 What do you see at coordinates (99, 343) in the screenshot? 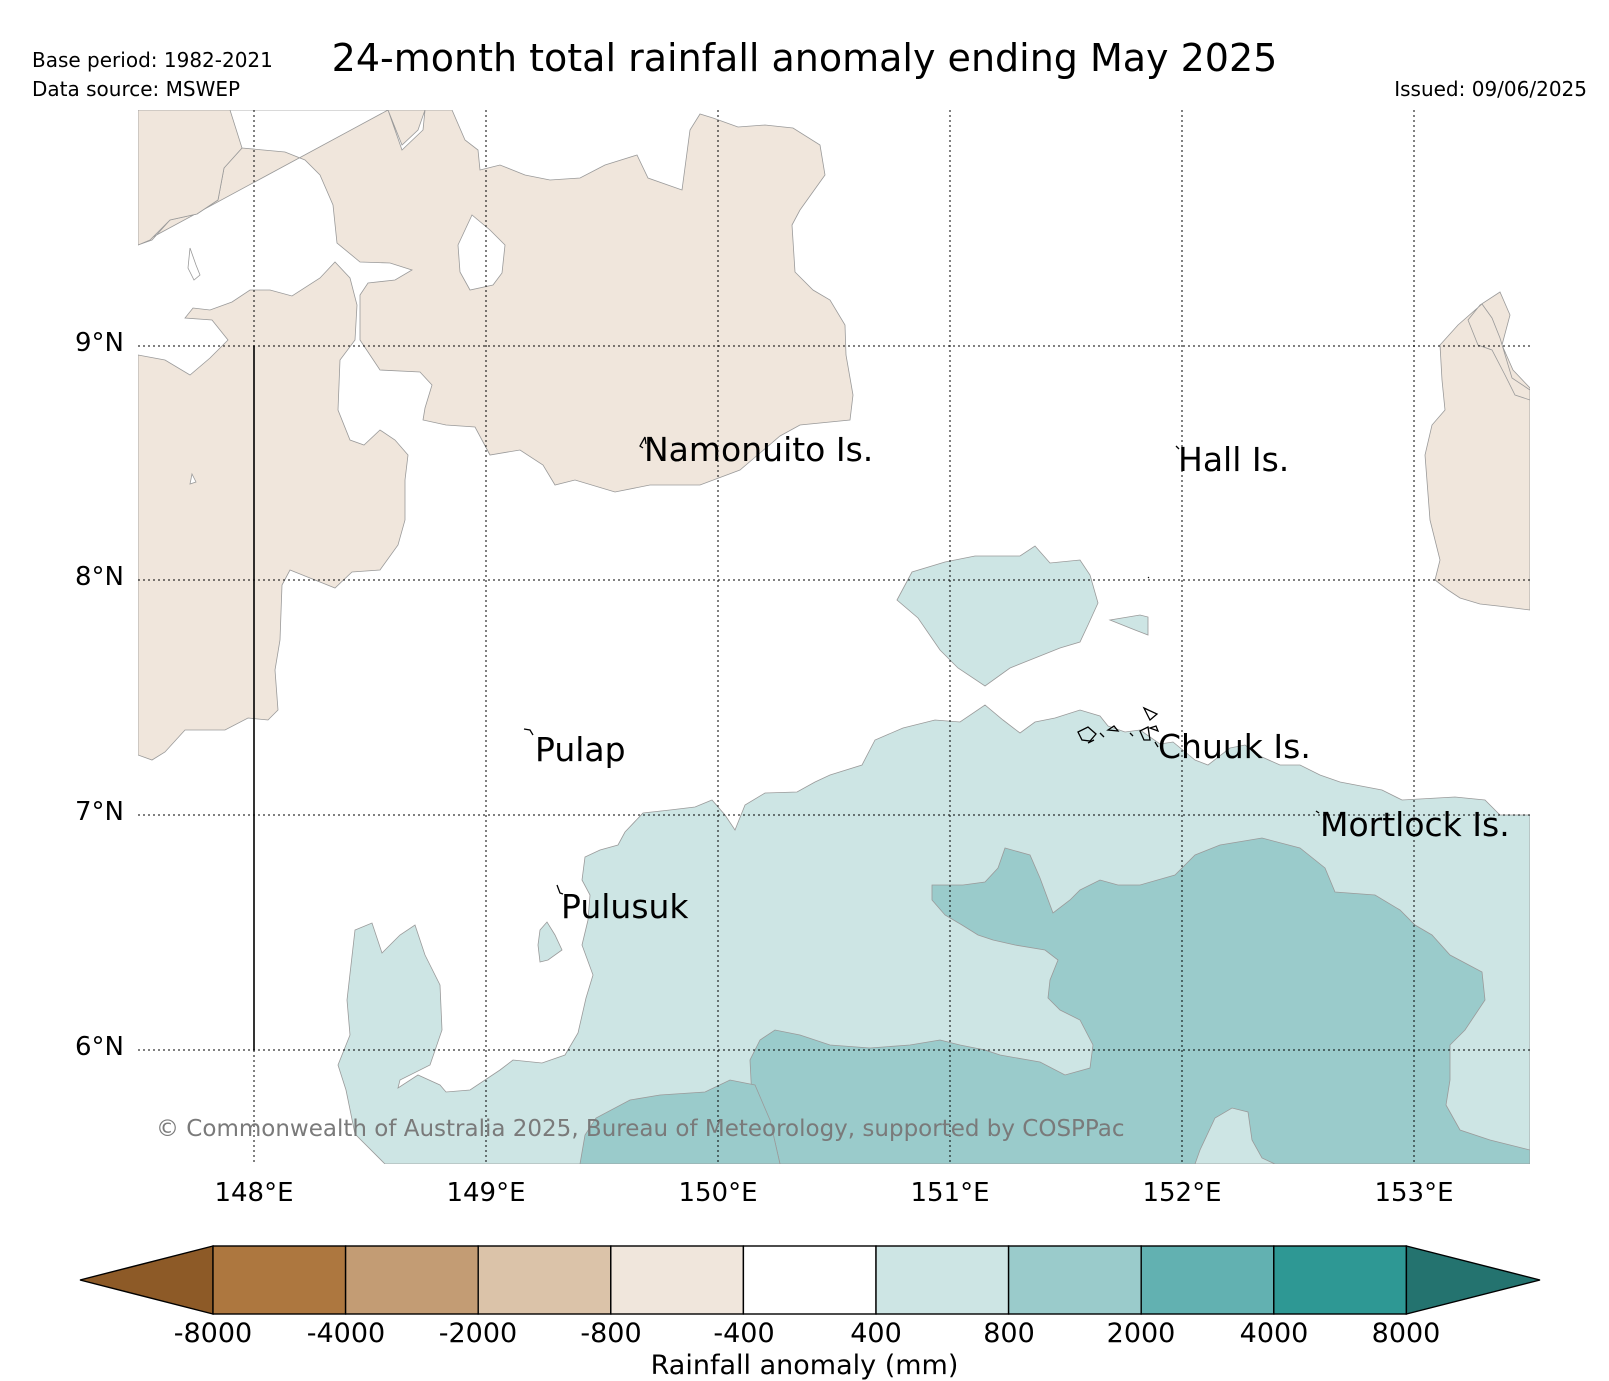
I see `lat-label-9n: 9°N` at bounding box center [99, 343].